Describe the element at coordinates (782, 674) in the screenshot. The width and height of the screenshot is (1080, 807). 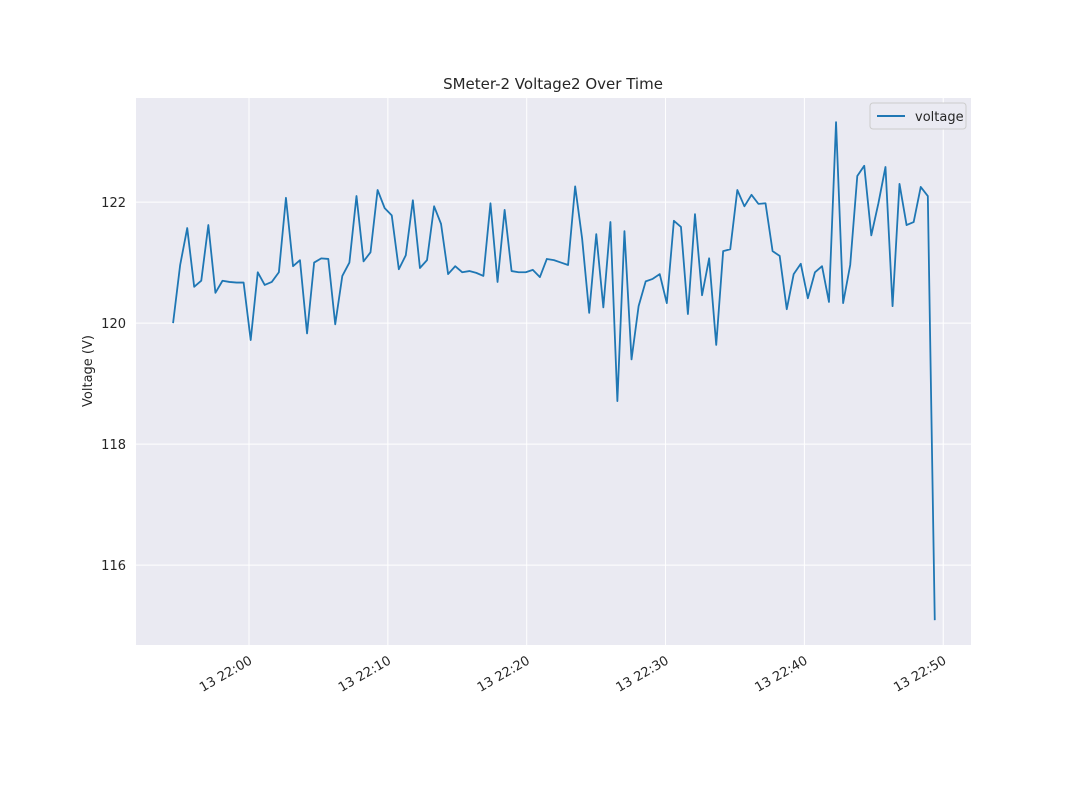
I see `x-tick-label: 13 22:40` at that location.